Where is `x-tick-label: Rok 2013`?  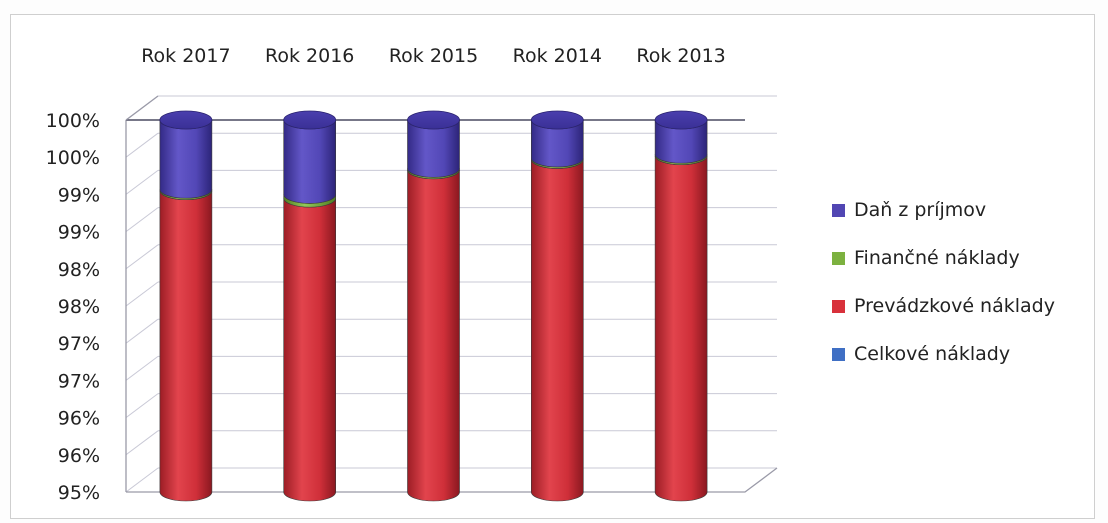
x-tick-label: Rok 2013 is located at coordinates (680, 56).